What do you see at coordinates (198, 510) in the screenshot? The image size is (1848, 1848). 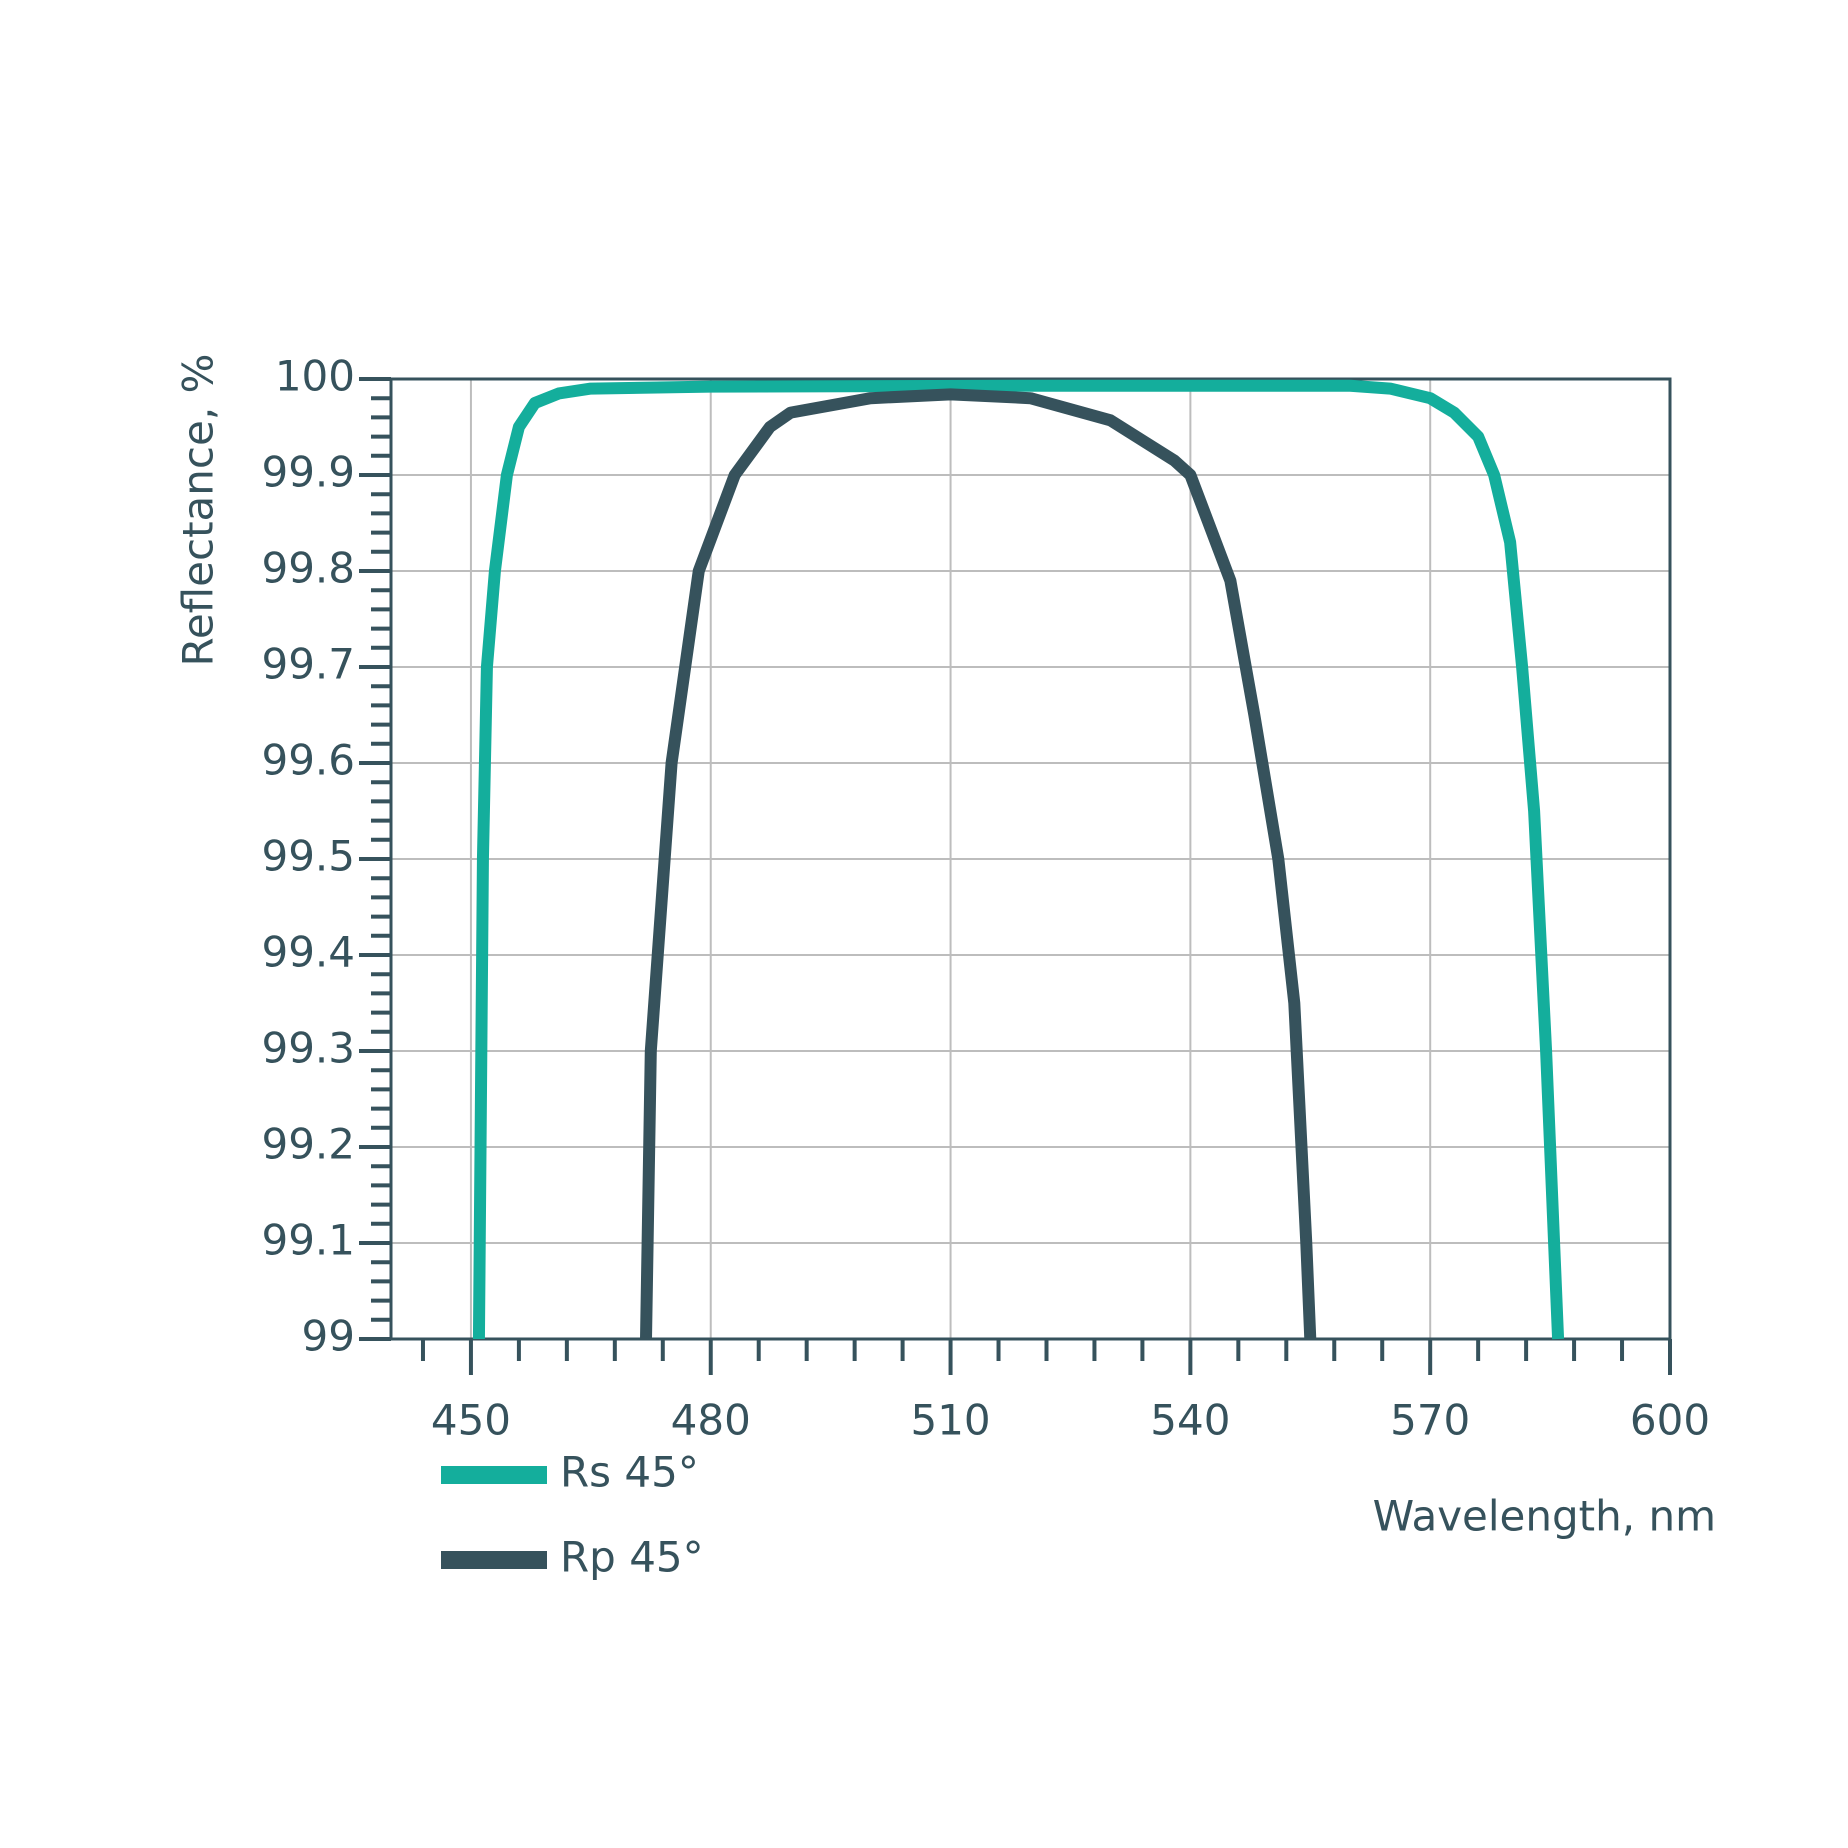 I see `y-axis-title: Reflectance, %` at bounding box center [198, 510].